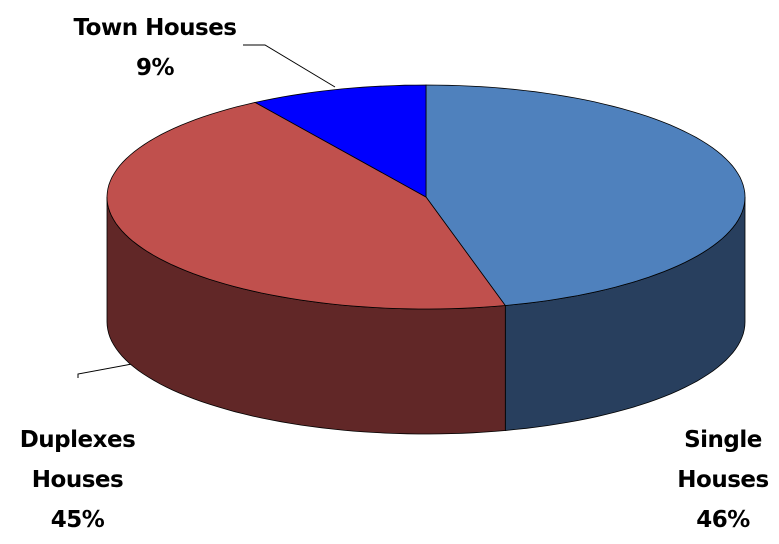  Describe the element at coordinates (723, 520) in the screenshot. I see `value-label: 46%` at that location.